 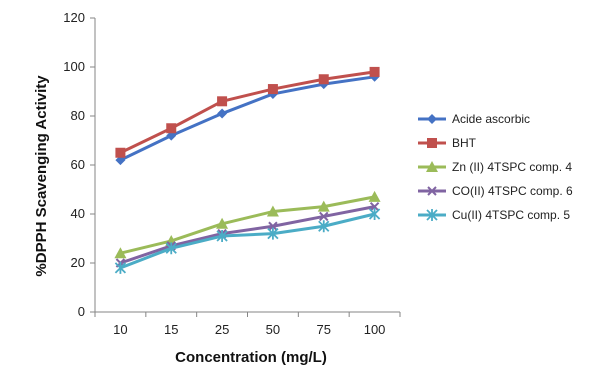 I want to click on legend-item: CO(II) 4TSPC comp. 6, so click(x=495, y=191).